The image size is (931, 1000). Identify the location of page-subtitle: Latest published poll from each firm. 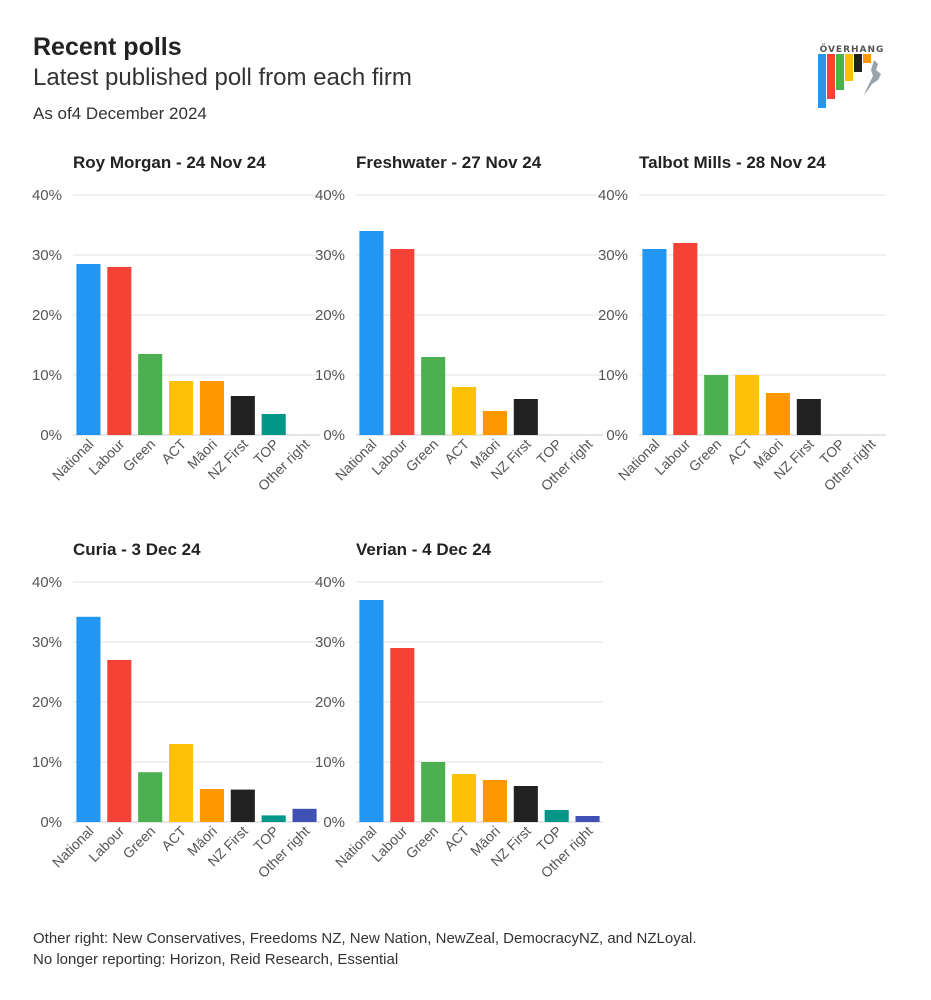
(222, 77).